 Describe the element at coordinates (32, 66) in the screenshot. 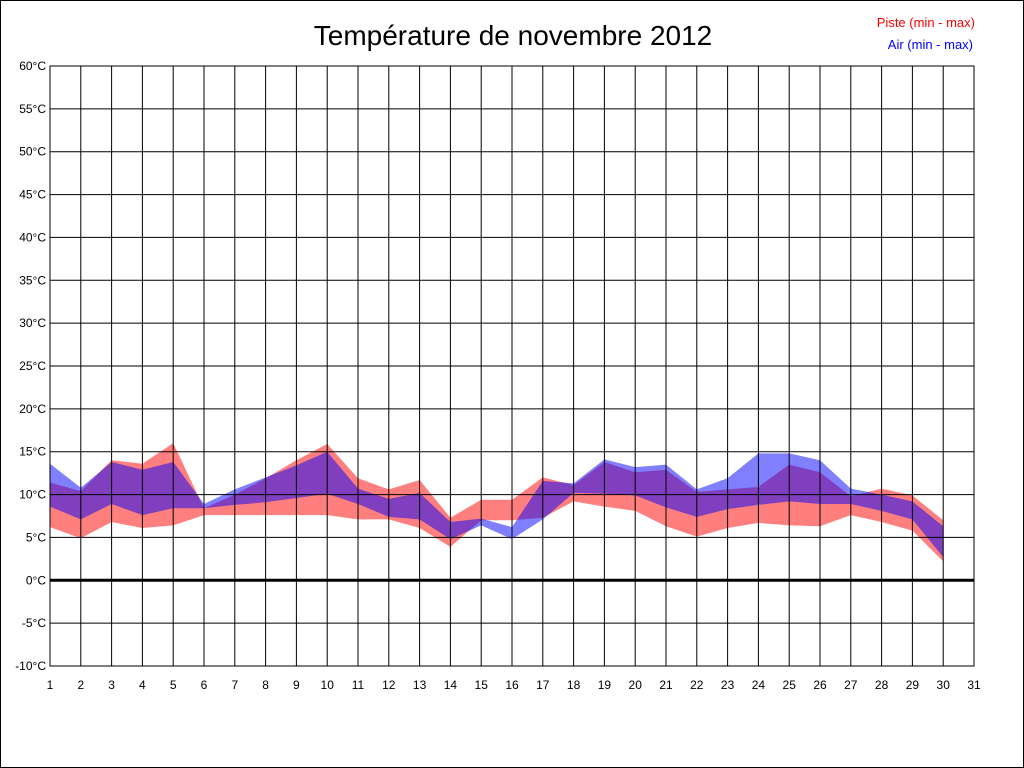

I see `y-tick-label: 60°C` at that location.